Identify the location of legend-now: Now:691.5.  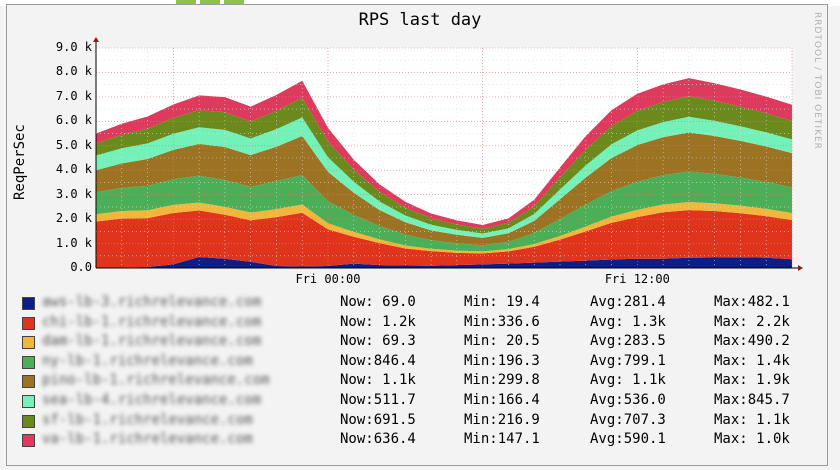
(378, 419).